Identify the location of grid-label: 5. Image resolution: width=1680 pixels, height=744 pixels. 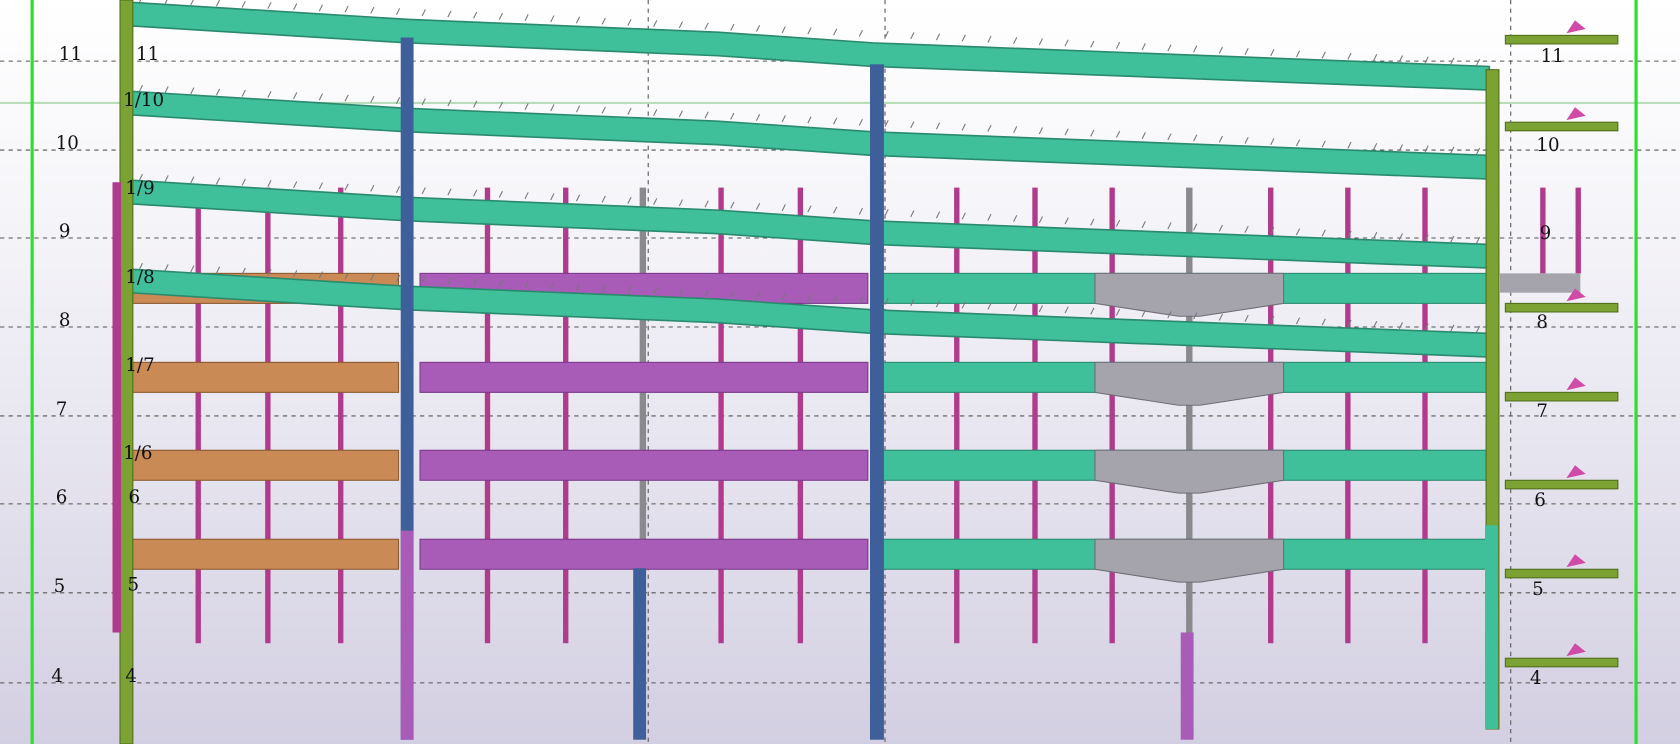
(1538, 589).